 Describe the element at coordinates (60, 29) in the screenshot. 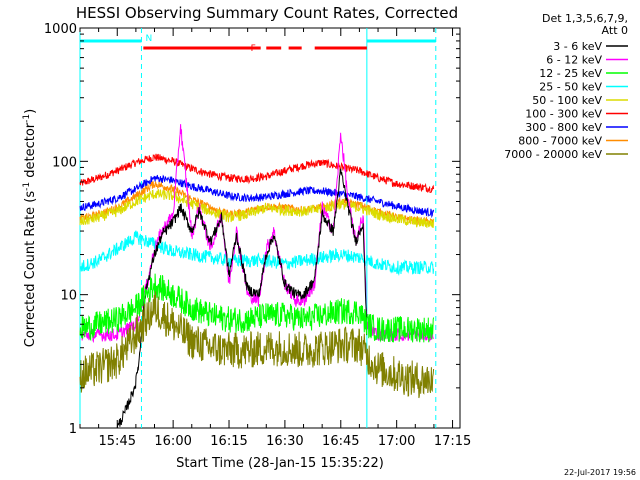

I see `y-tick-label-3: 1000` at that location.